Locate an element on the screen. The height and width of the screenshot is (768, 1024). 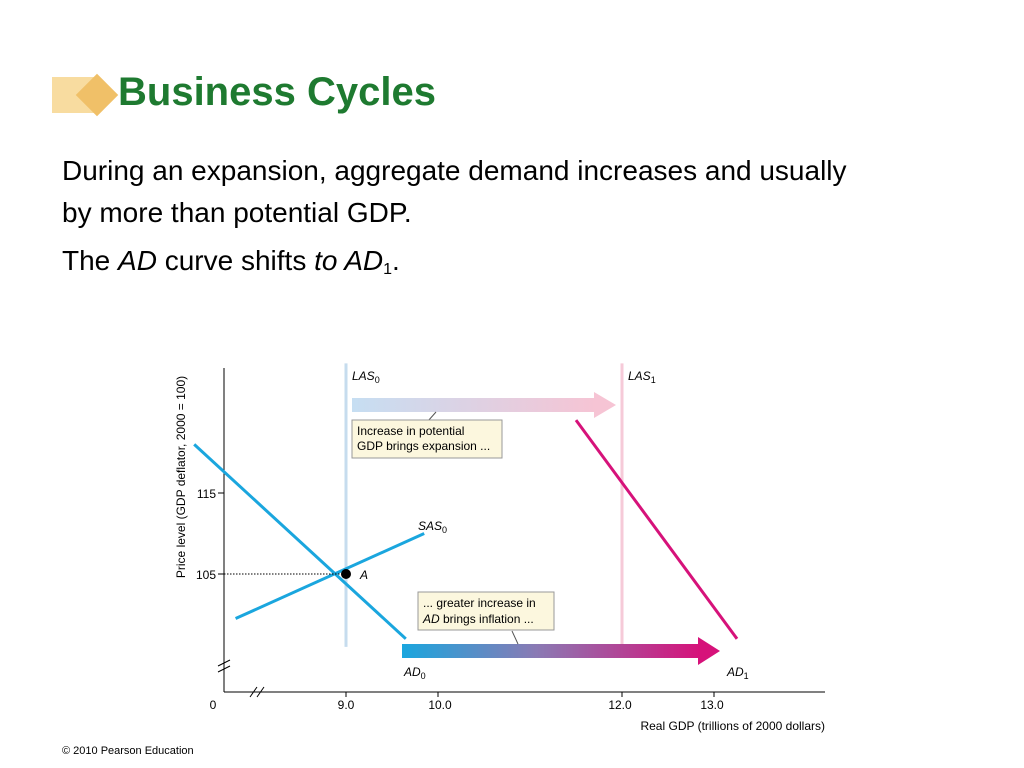
title-bar: Business Cycles is located at coordinates (352, 94).